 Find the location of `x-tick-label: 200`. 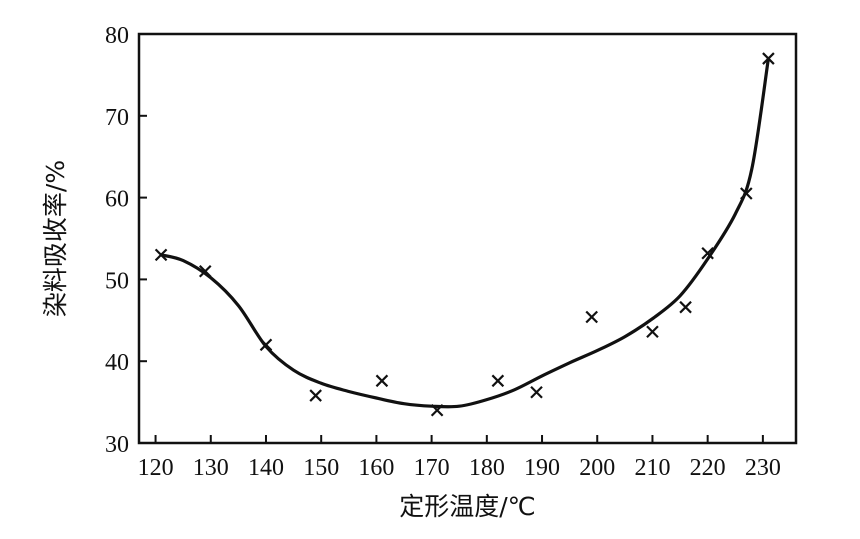

x-tick-label: 200 is located at coordinates (597, 468).